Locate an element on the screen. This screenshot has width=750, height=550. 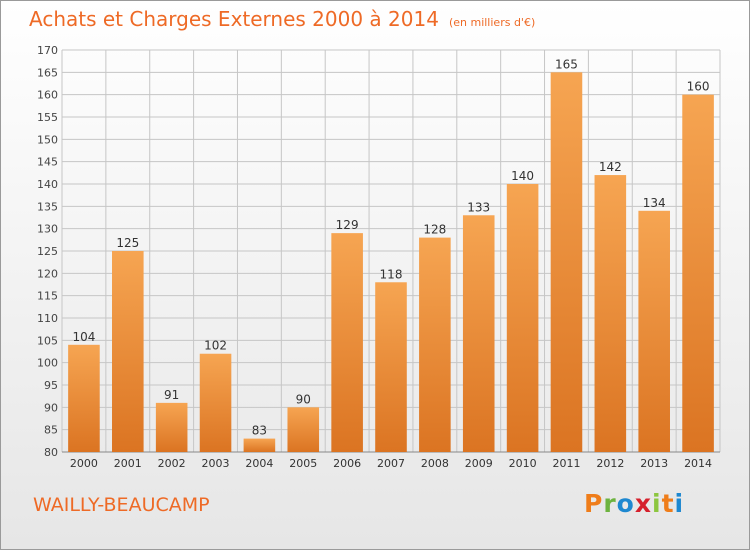
data-label: 125 is located at coordinates (127, 243).